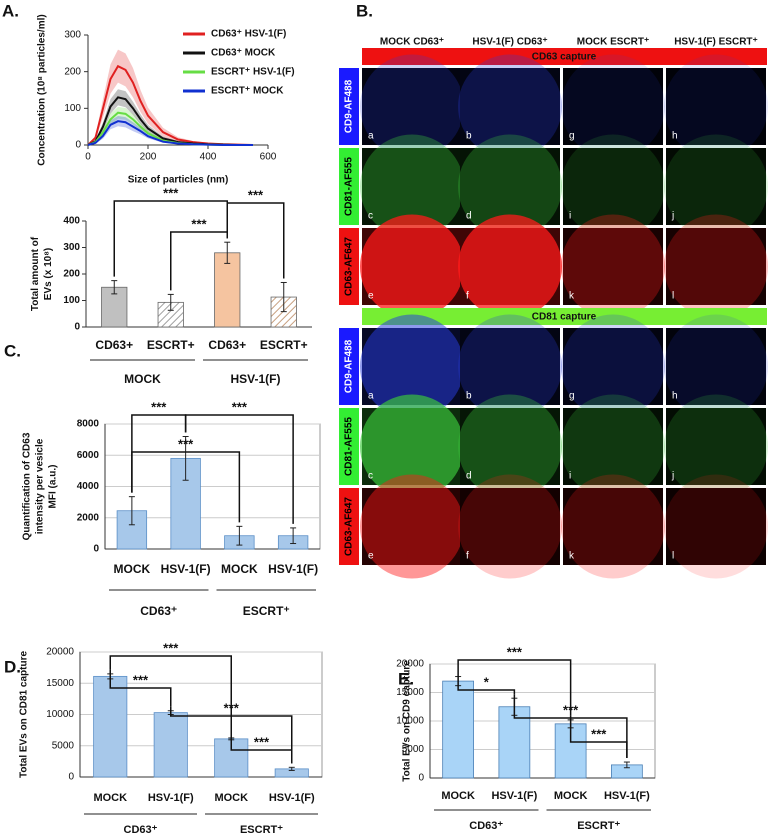 The height and width of the screenshot is (838, 777). I want to click on cell-letter: j, so click(672, 476).